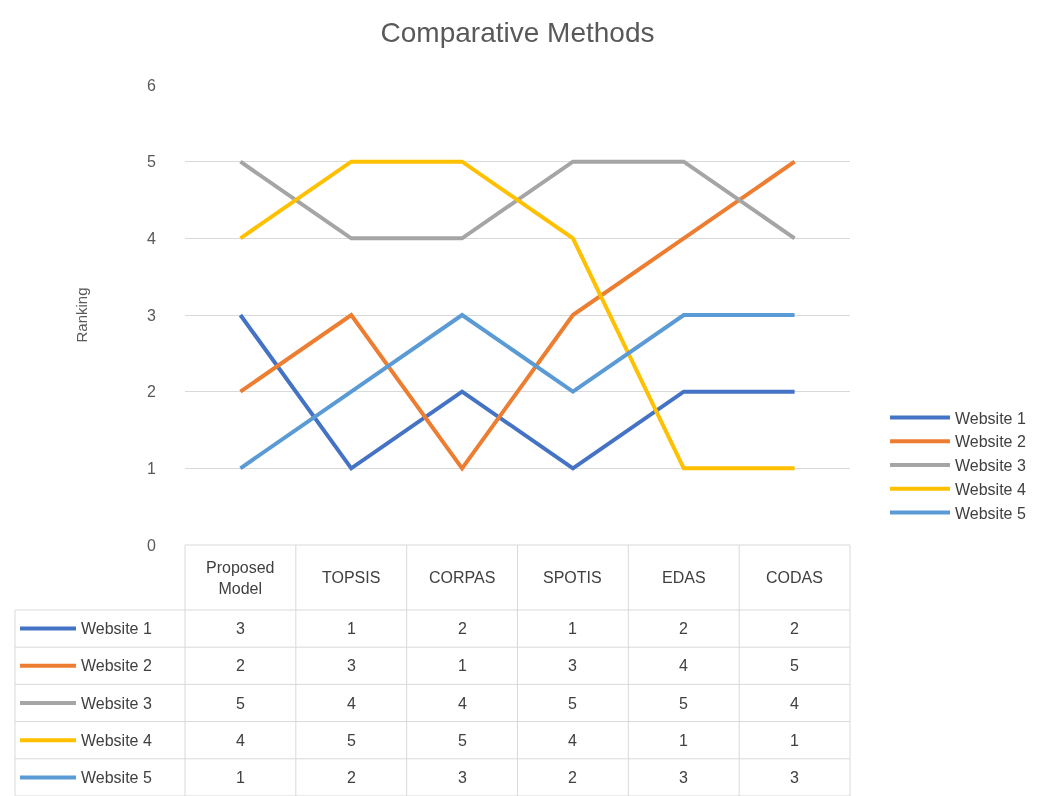  I want to click on x-tick-label: Proposed Model, so click(240, 578).